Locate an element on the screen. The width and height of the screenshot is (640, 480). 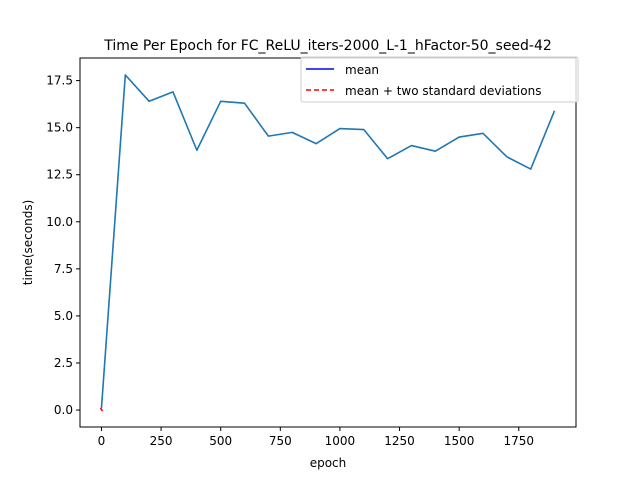
x-tick-label: 1250 is located at coordinates (399, 441).